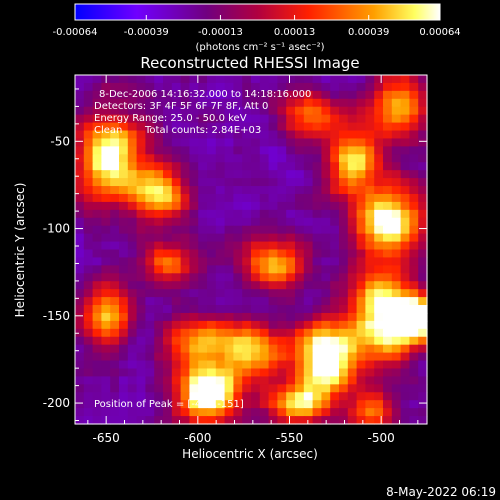 The image size is (500, 500). Describe the element at coordinates (56, 403) in the screenshot. I see `y-tick-label: -200` at that location.